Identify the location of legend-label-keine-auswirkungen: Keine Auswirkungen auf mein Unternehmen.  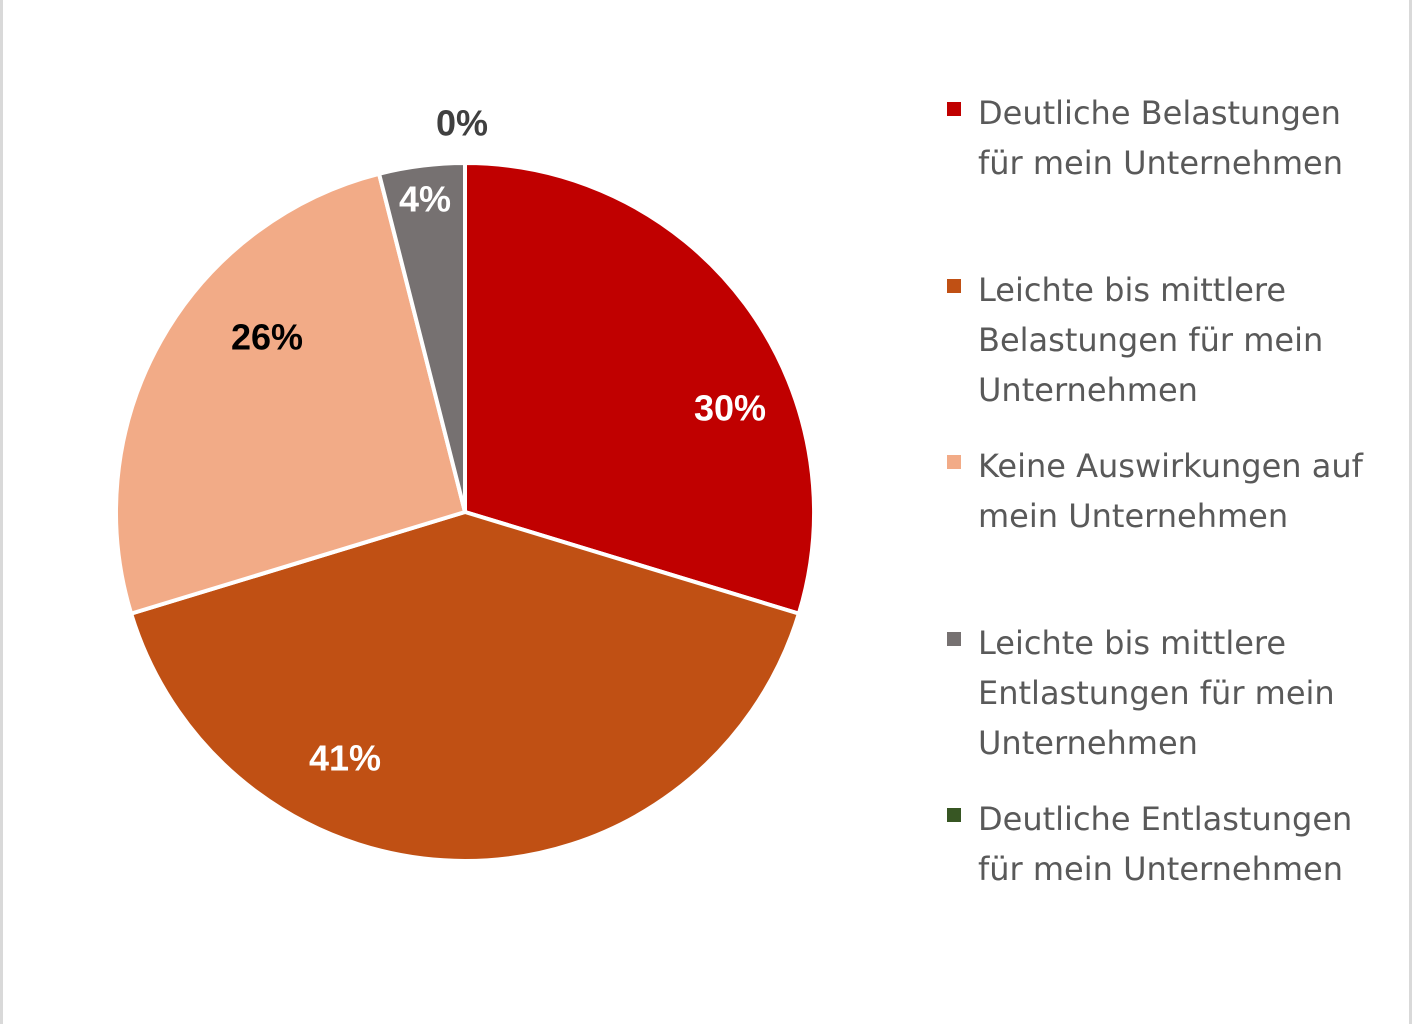
(1170, 491).